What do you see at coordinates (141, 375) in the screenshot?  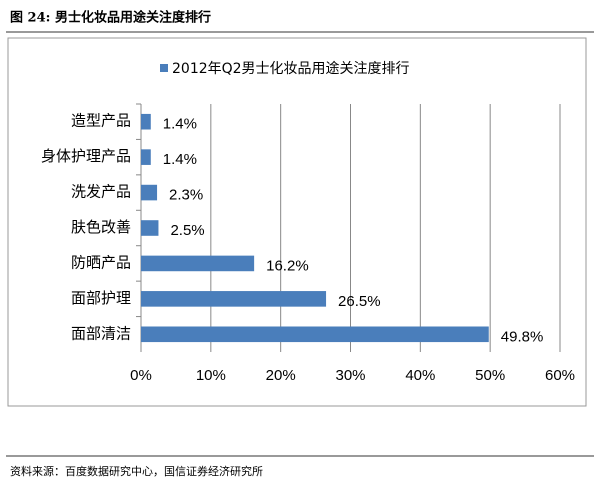 I see `x-tick-label: 0%` at bounding box center [141, 375].